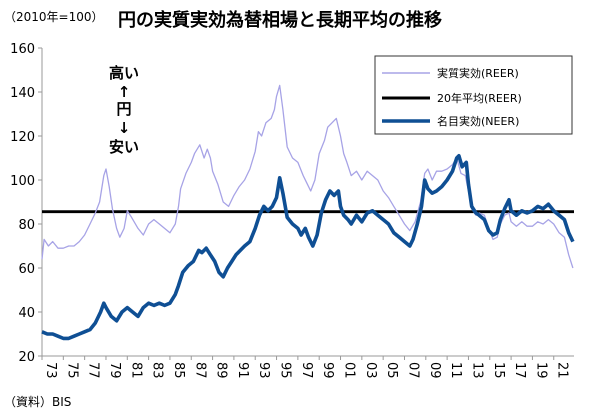  I want to click on legend: 実質実効(REER) 20年平均(REER) 名目実効(NEER), so click(473, 95).